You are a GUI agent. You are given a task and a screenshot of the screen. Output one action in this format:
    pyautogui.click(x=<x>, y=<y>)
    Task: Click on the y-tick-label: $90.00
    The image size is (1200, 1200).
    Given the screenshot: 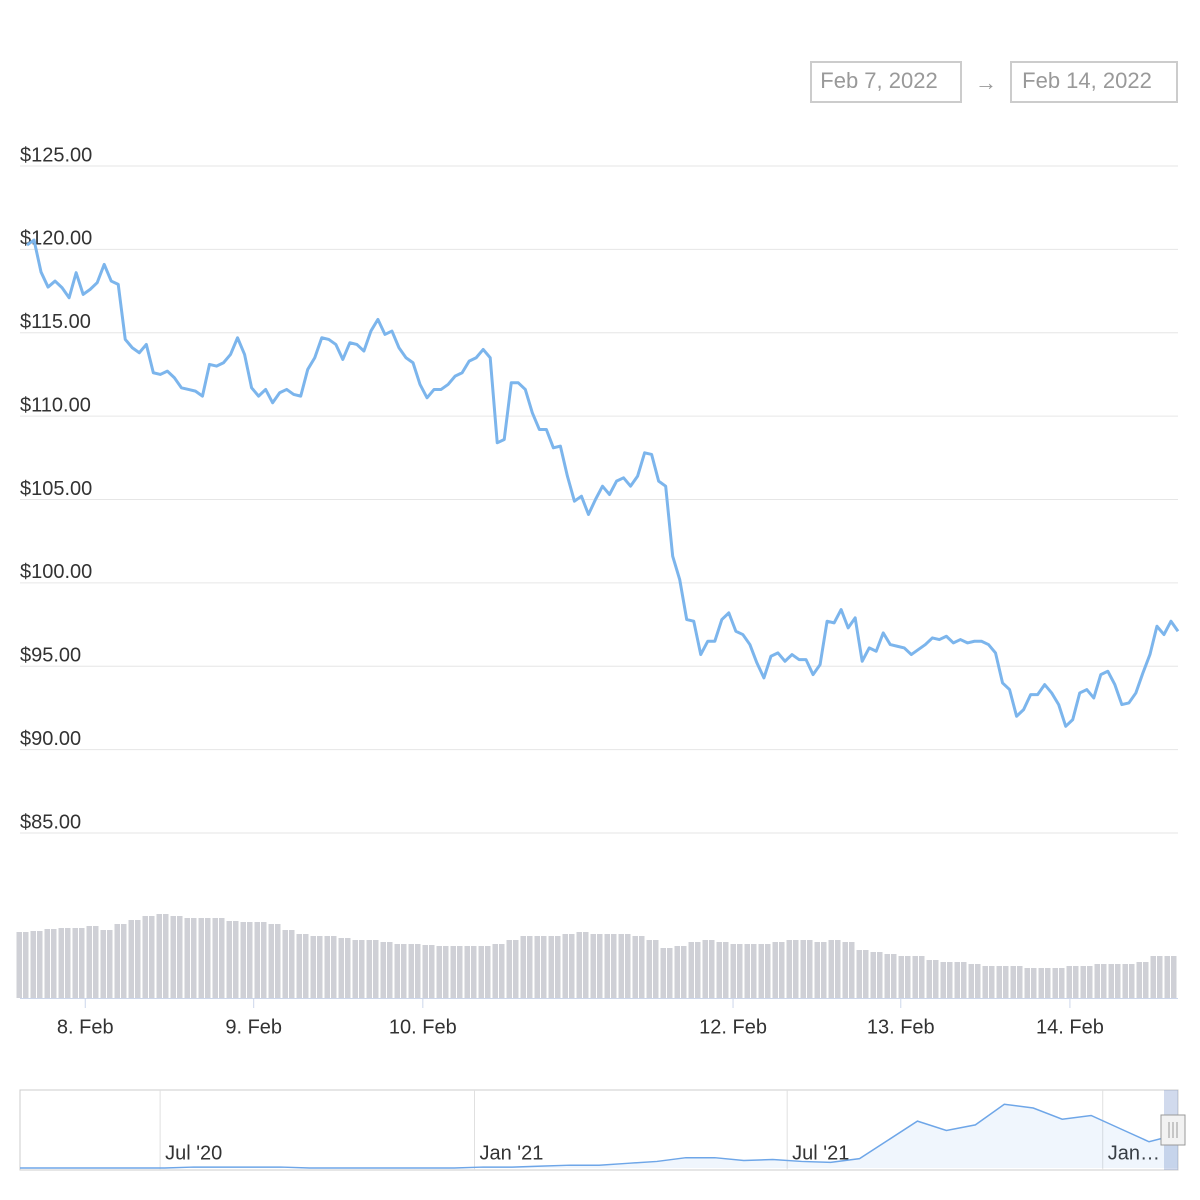 What is the action you would take?
    pyautogui.click(x=50, y=739)
    